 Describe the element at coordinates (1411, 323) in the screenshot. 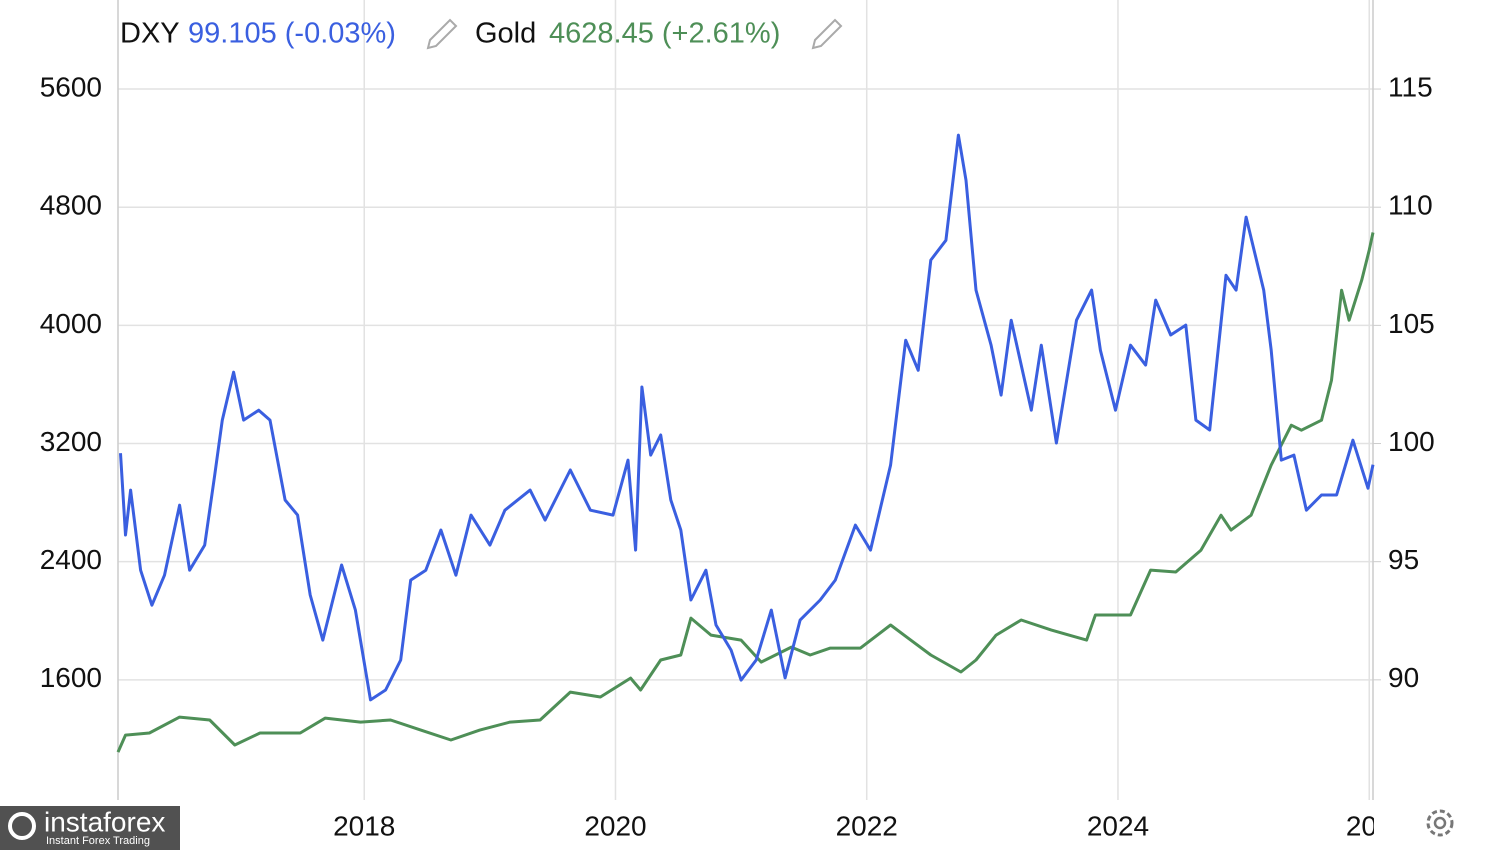

I see `y2-tick-label: 105` at that location.